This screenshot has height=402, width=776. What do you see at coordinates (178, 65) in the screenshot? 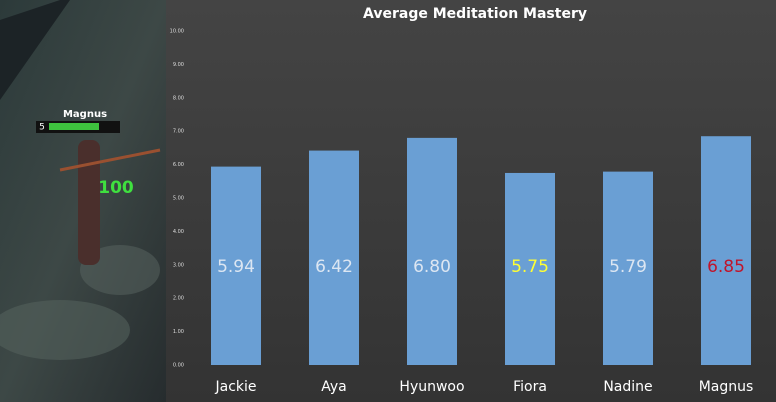
I see `y-tick-label: 9.00` at bounding box center [178, 65].